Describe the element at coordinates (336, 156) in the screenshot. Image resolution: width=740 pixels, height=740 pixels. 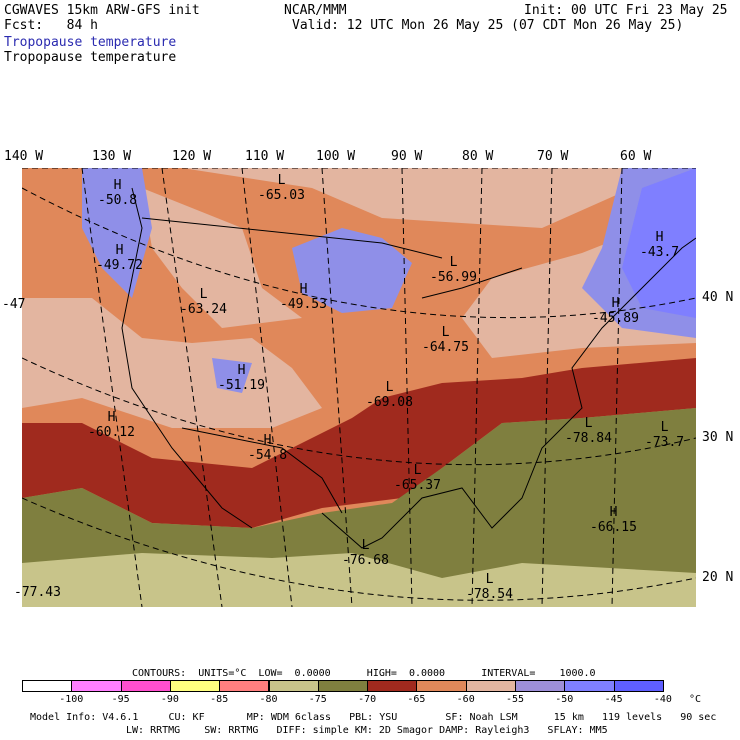
I see `lon-label: 100 W` at that location.